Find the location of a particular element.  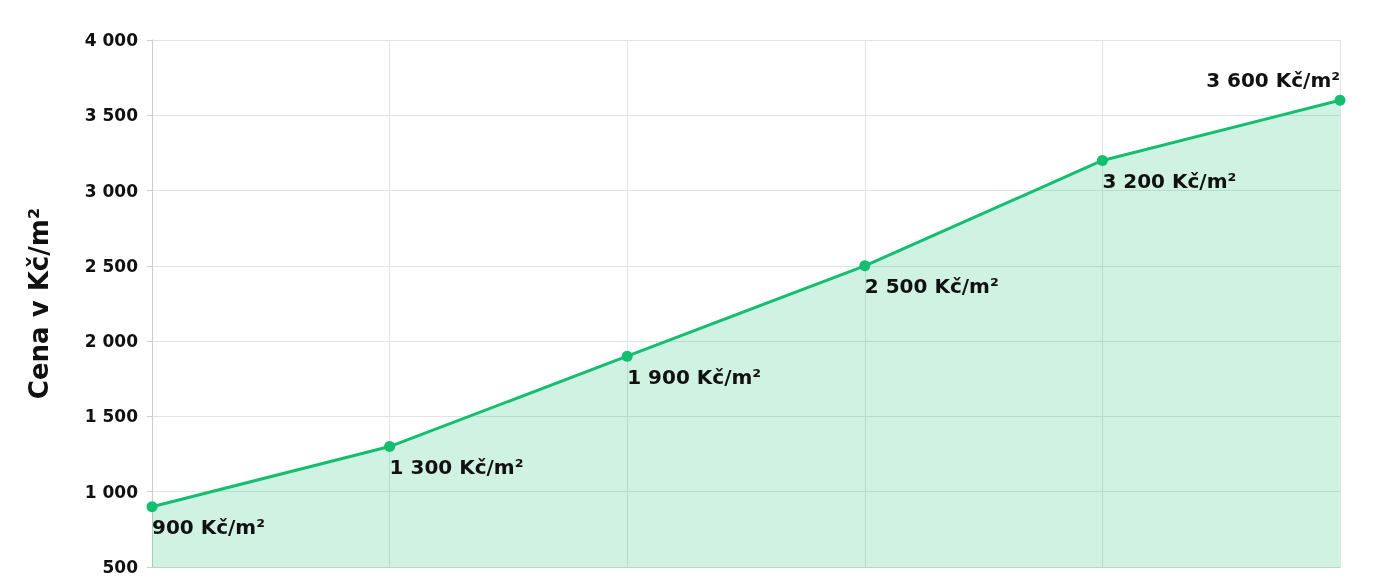

y-axis-title: Cena v Kč/m² is located at coordinates (39, 303).